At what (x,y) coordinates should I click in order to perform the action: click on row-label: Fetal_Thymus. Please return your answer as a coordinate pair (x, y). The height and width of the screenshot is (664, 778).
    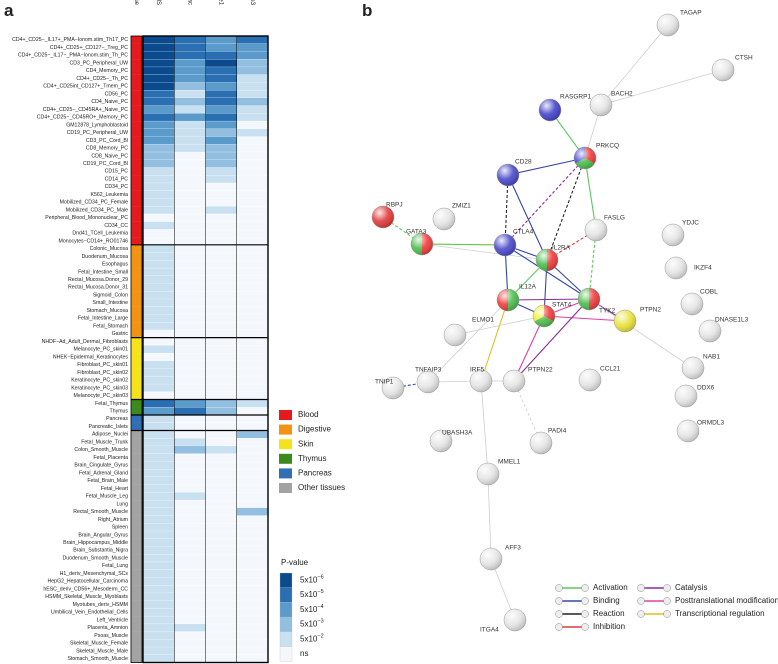
    Looking at the image, I should click on (111, 404).